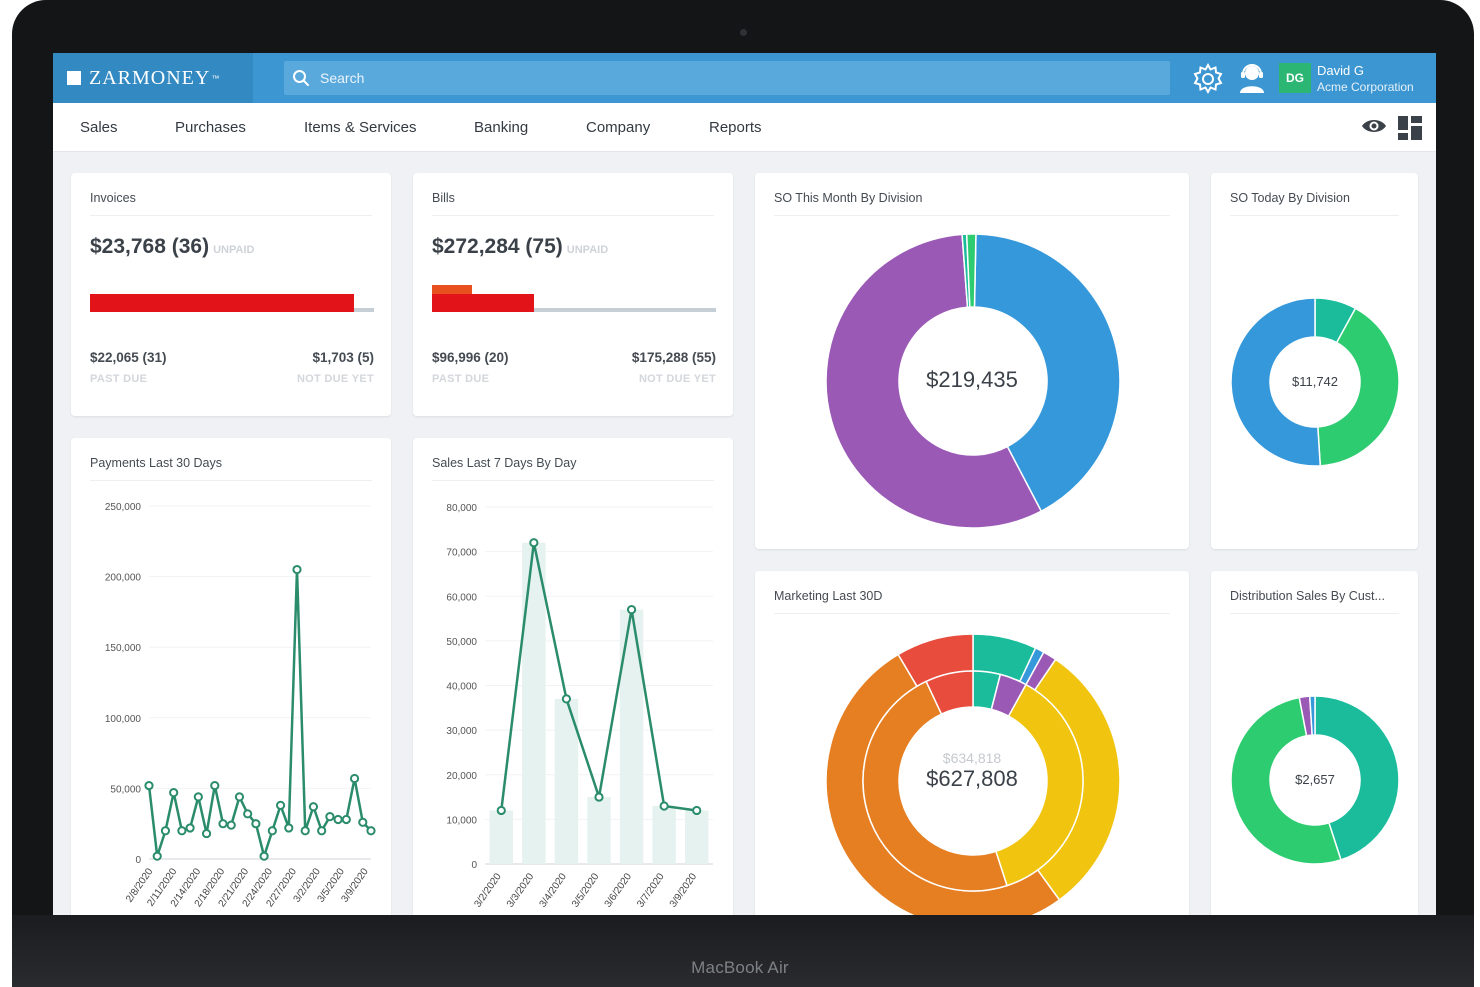  What do you see at coordinates (521, 890) in the screenshot?
I see `sales7-xtick-label: 3/3/2020` at bounding box center [521, 890].